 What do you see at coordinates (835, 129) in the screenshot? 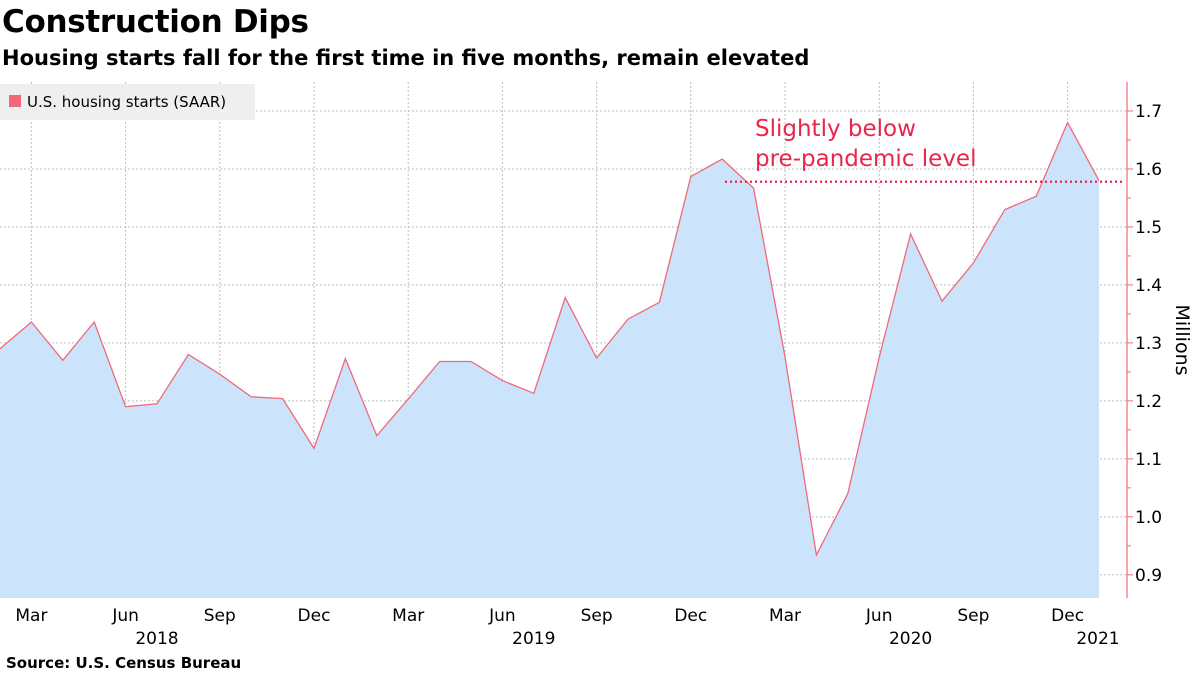
I see `annotation-text-line1: Slightly below` at bounding box center [835, 129].